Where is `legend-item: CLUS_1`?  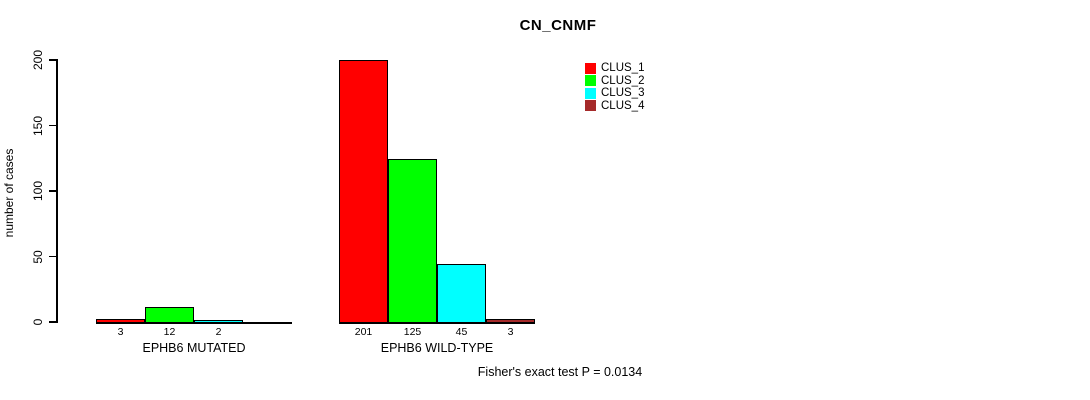 legend-item: CLUS_1 is located at coordinates (614, 68).